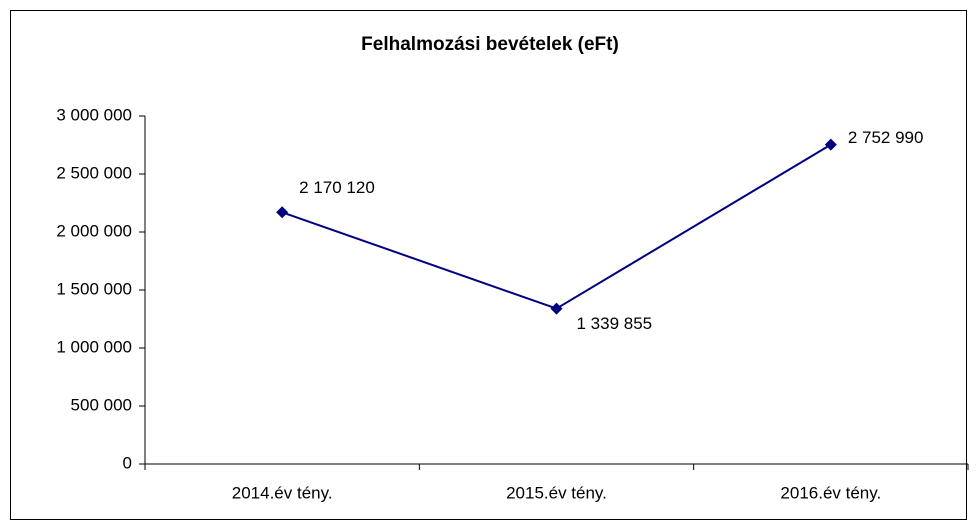  I want to click on x-tick-label: 2016.év tény., so click(830, 492).